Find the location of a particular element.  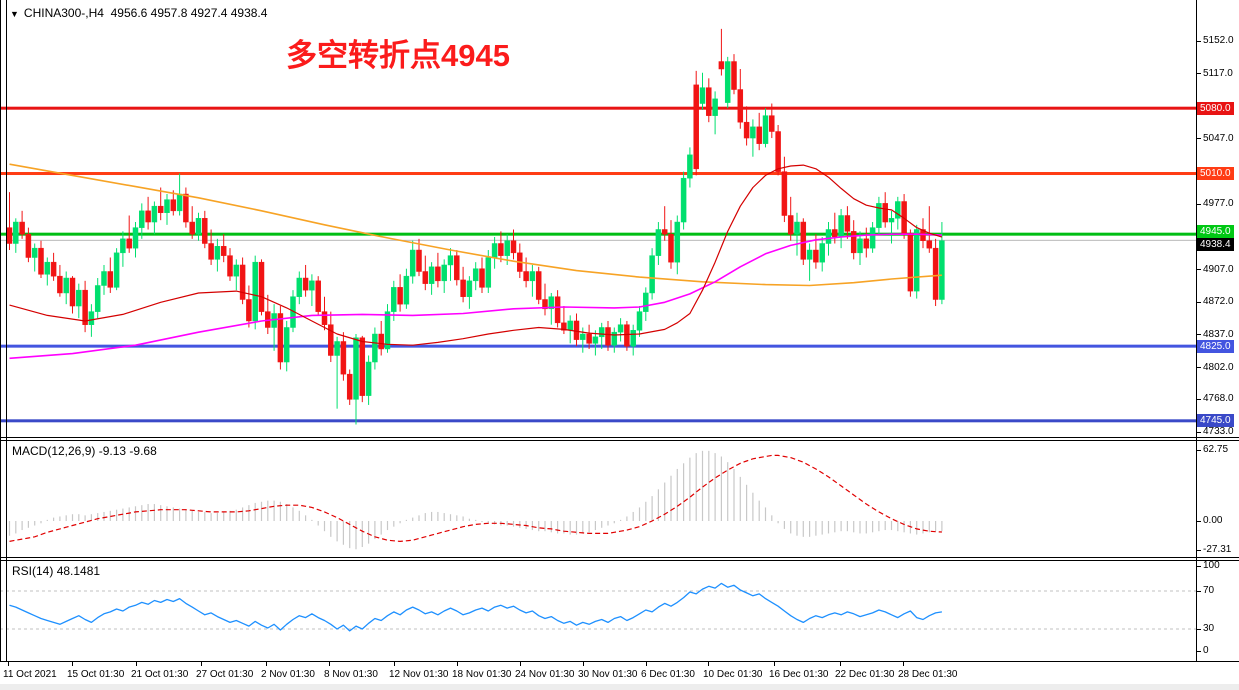

date-label: 21 Oct 01:30 is located at coordinates (160, 674).